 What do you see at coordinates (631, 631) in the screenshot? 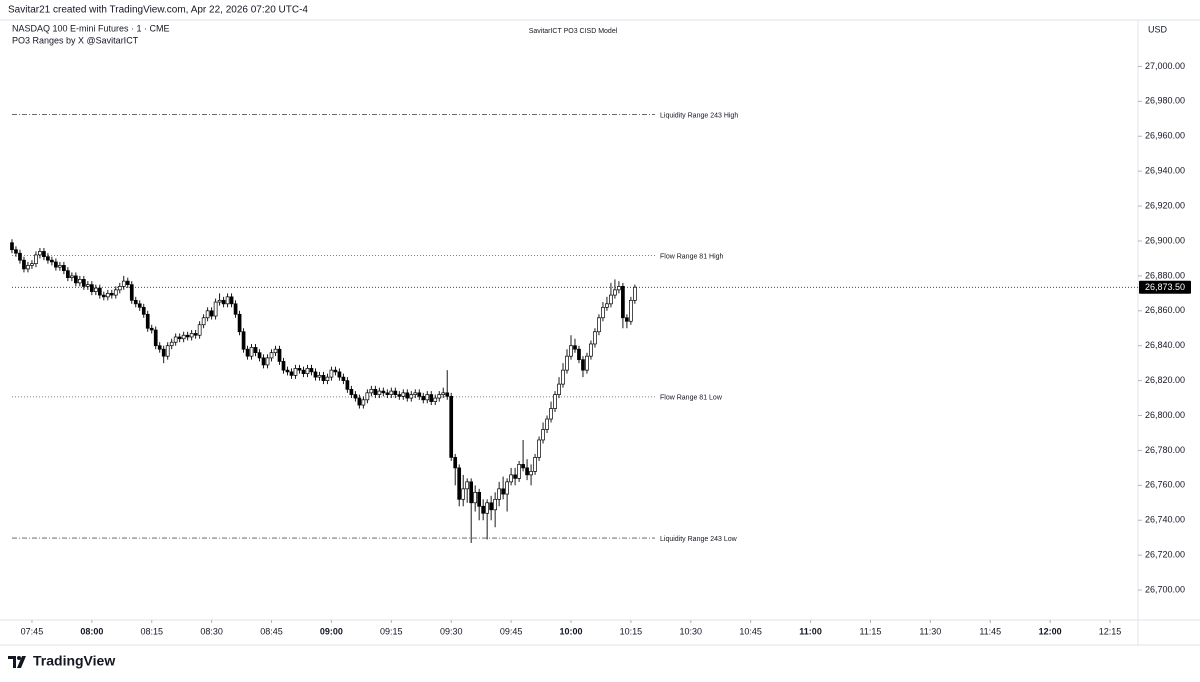
I see `x-tick-label: 10:15` at bounding box center [631, 631].